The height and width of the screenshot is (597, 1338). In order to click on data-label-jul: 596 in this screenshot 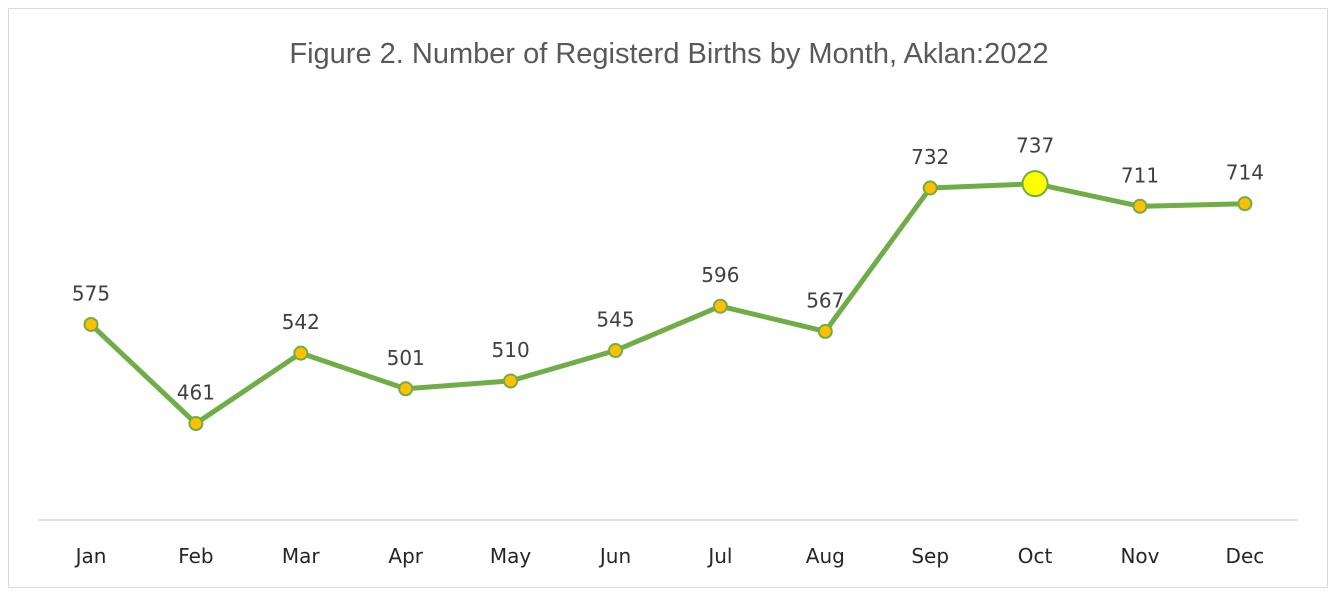, I will do `click(720, 275)`.